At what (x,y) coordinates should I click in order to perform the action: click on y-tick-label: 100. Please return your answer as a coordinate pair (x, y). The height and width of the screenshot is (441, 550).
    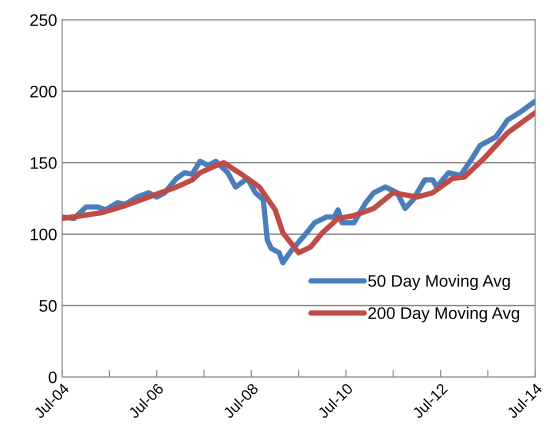
    Looking at the image, I should click on (43, 234).